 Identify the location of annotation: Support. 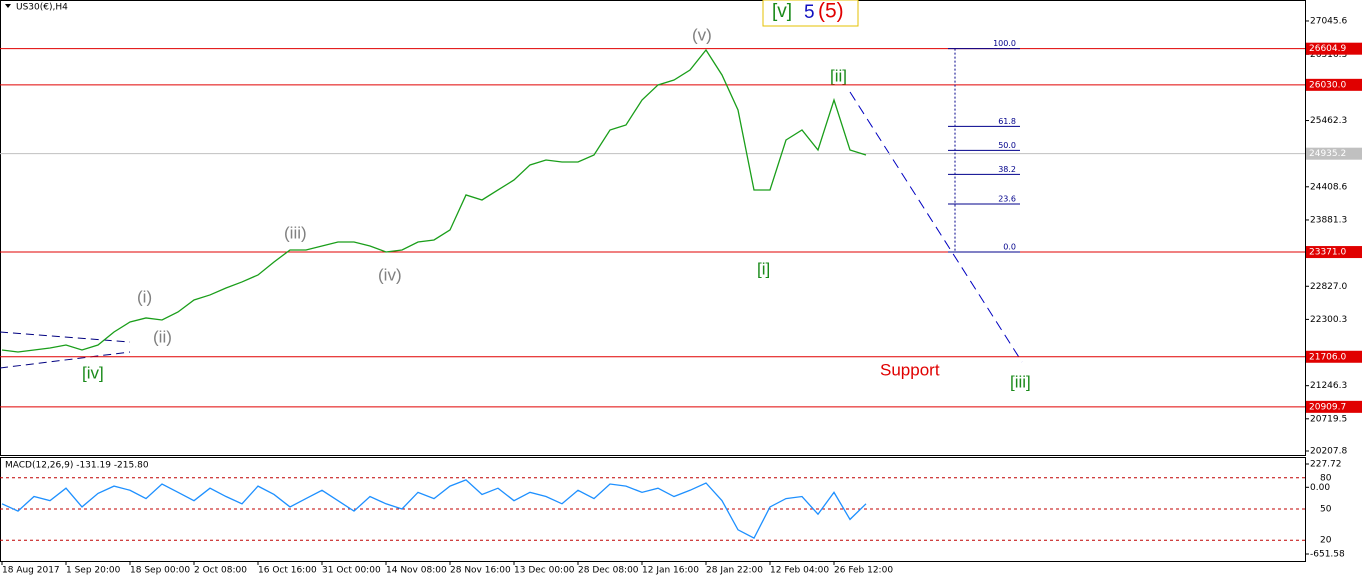
(910, 369).